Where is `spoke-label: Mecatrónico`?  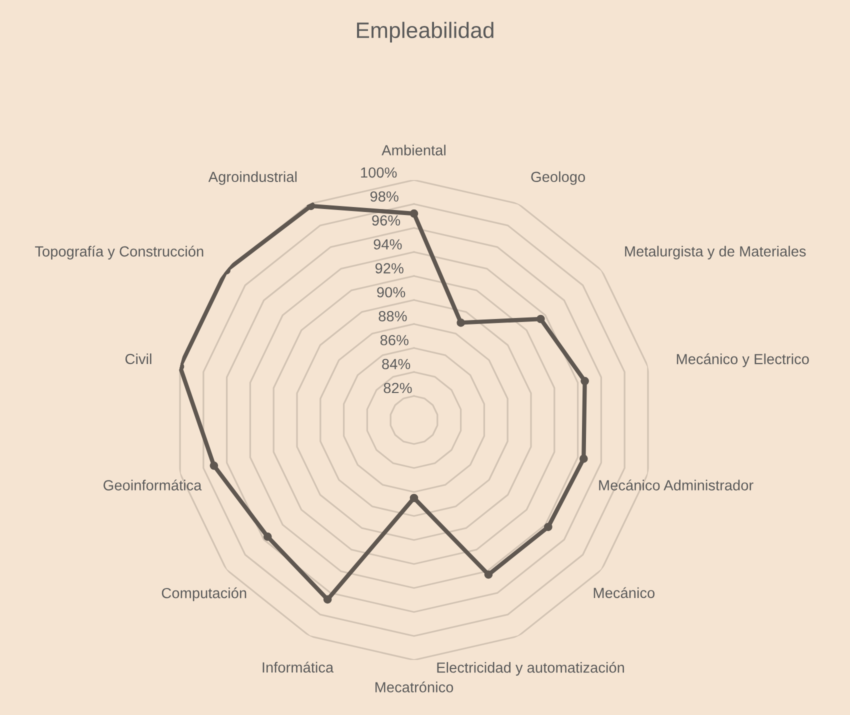 spoke-label: Mecatrónico is located at coordinates (414, 687).